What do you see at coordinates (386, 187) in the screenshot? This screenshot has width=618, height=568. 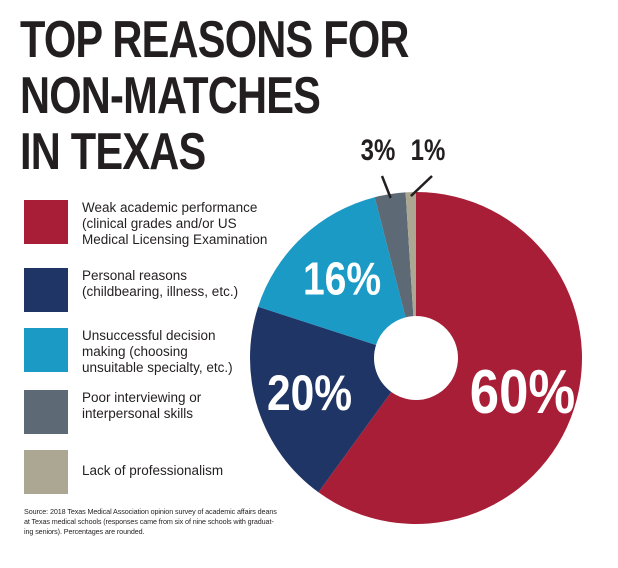 I see `leader-line-interviewing` at bounding box center [386, 187].